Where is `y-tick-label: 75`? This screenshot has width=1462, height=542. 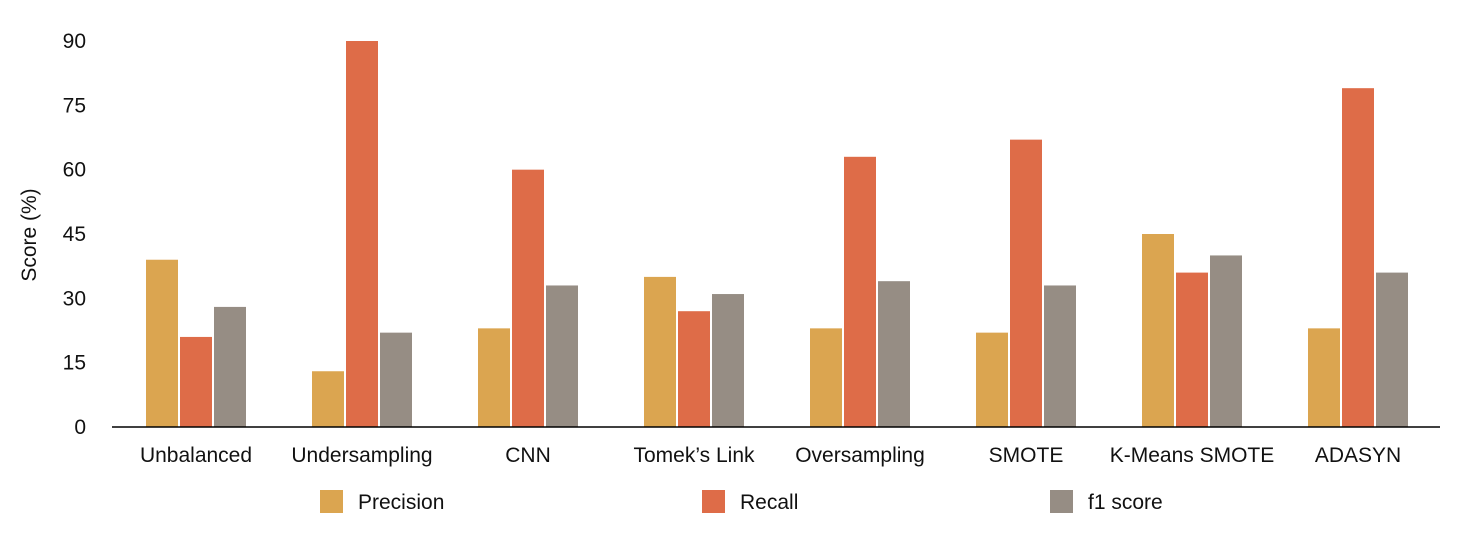
y-tick-label: 75 is located at coordinates (74, 105).